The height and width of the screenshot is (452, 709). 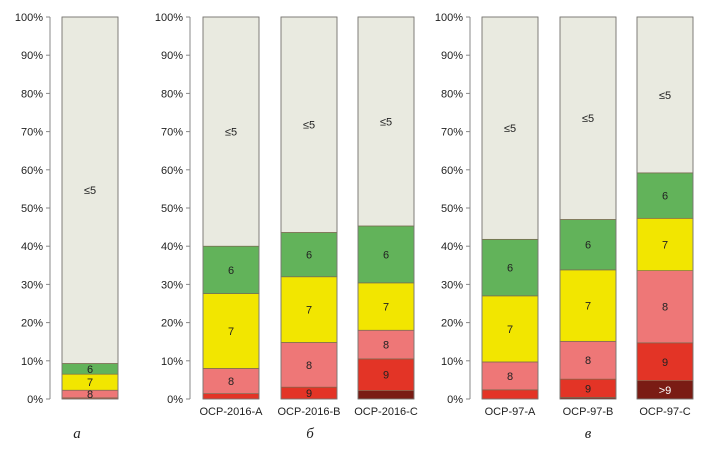 What do you see at coordinates (665, 391) in the screenshot?
I see `segment-label: >9` at bounding box center [665, 391].